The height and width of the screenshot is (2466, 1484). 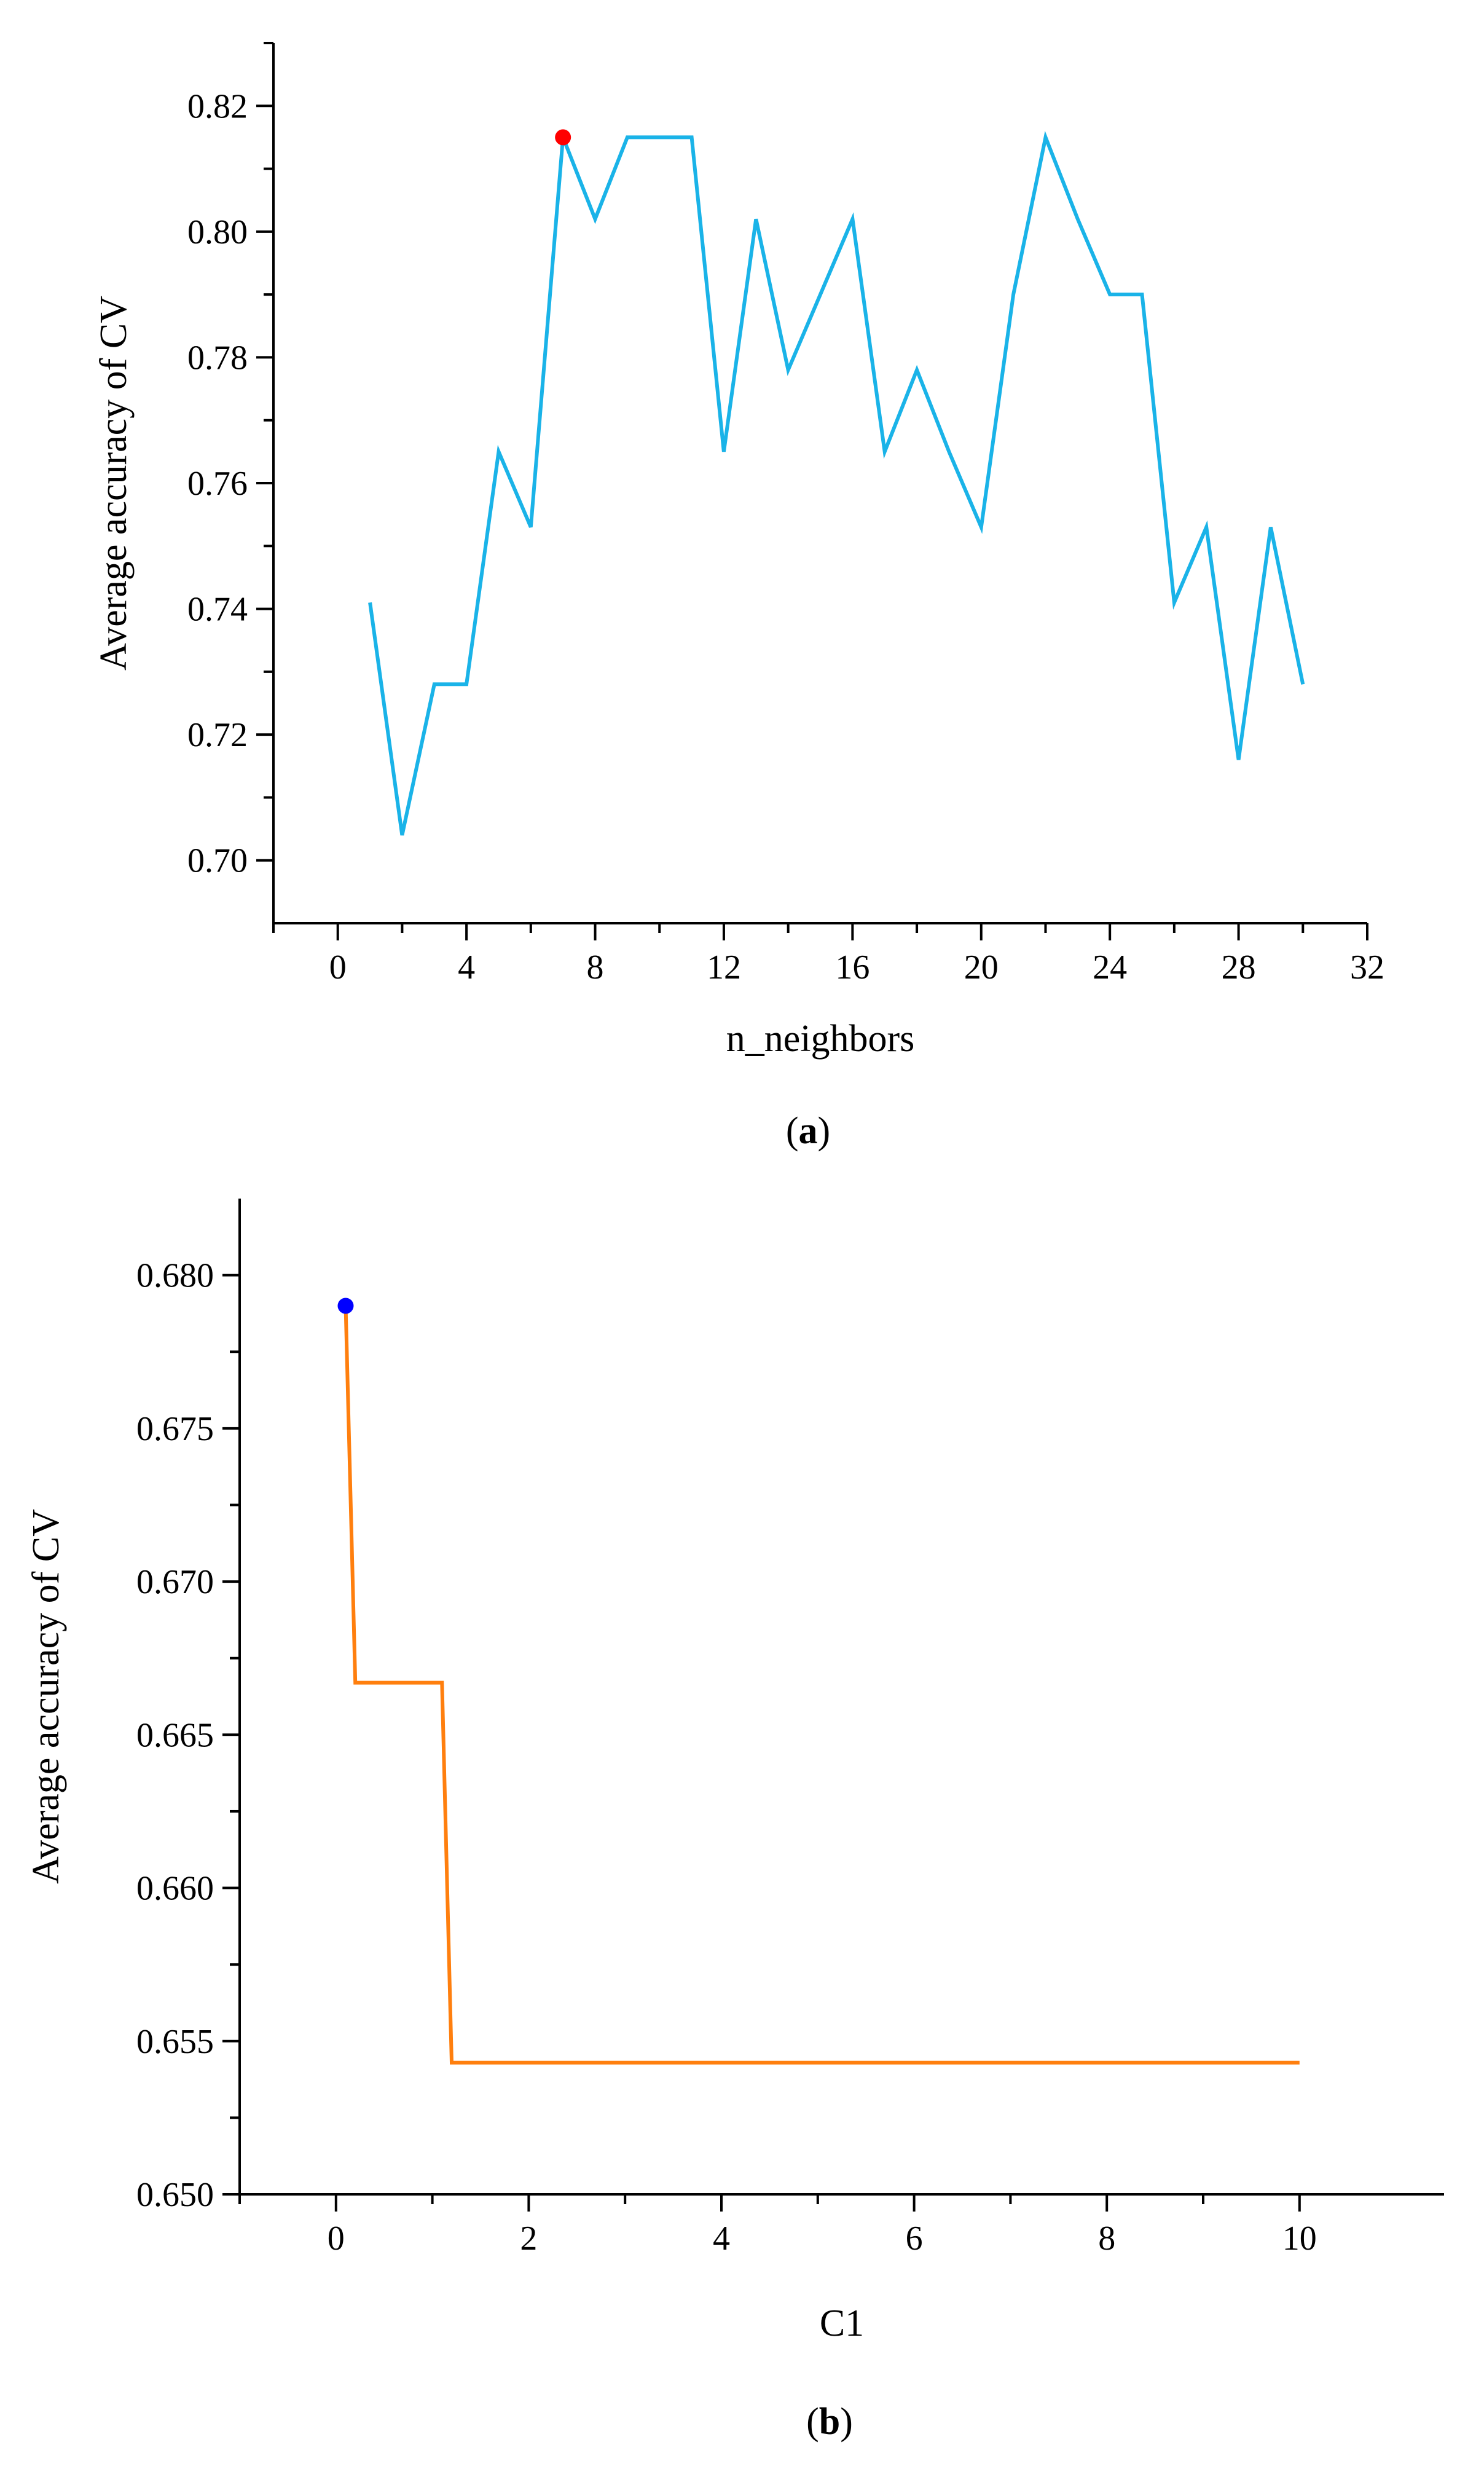 What do you see at coordinates (175, 1582) in the screenshot?
I see `y-tick-label: 0.670` at bounding box center [175, 1582].